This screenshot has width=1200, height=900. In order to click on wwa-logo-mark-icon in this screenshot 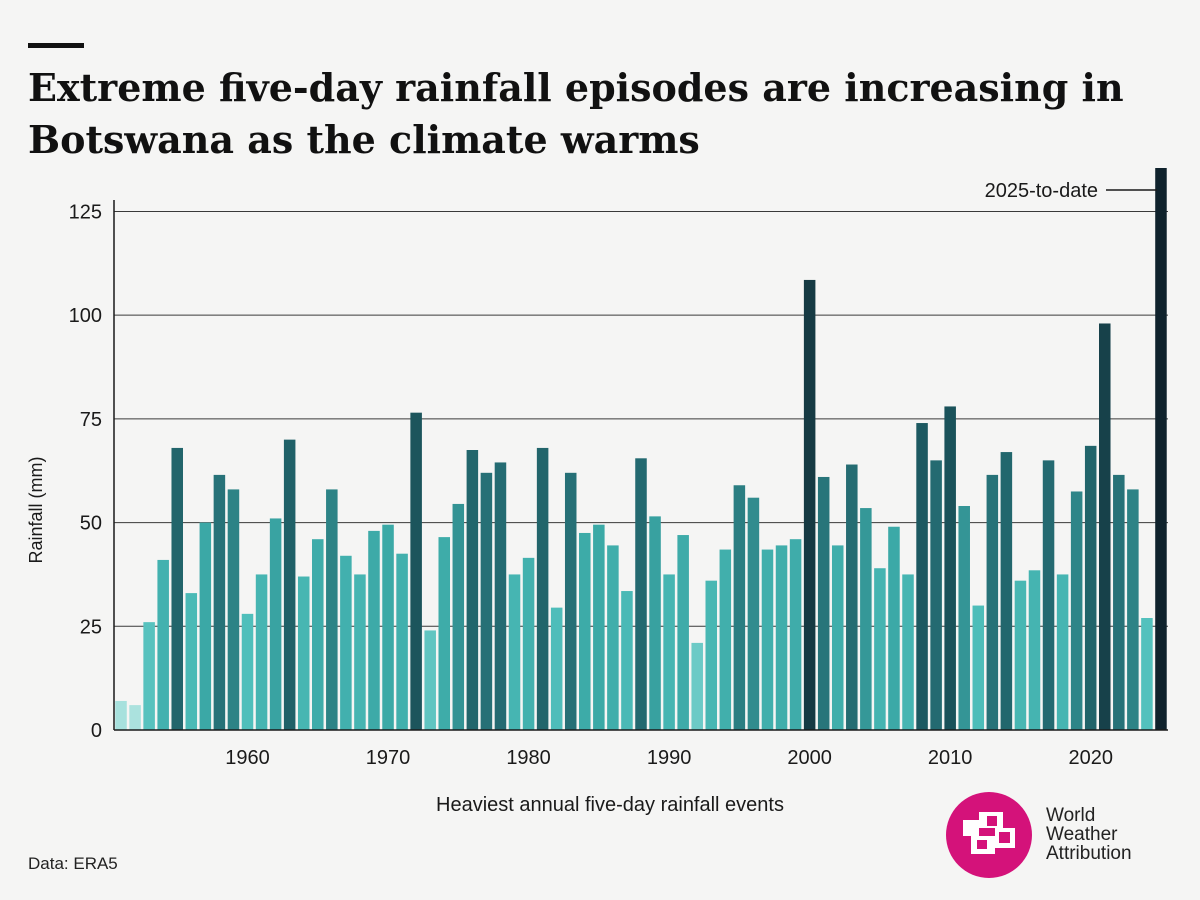, I will do `click(989, 835)`.